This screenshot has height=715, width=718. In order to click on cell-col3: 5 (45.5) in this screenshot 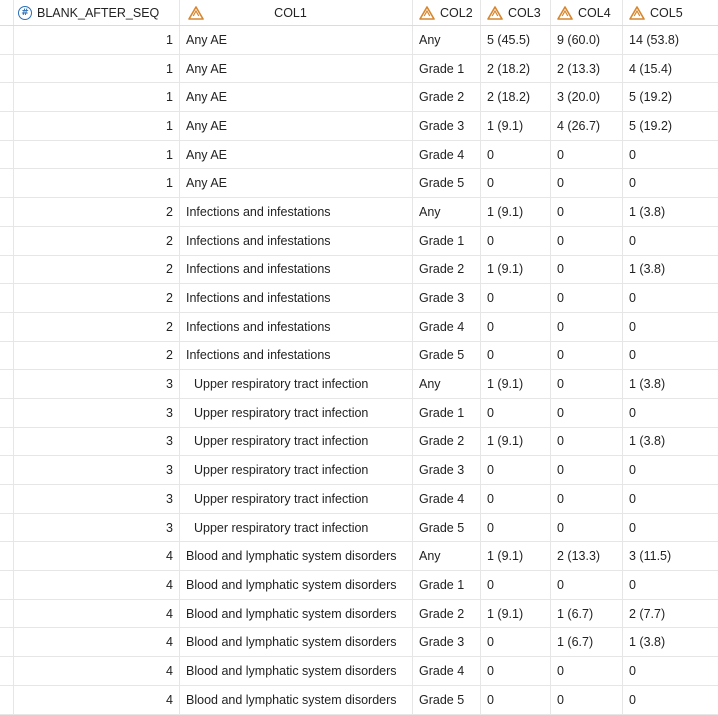, I will do `click(516, 40)`.